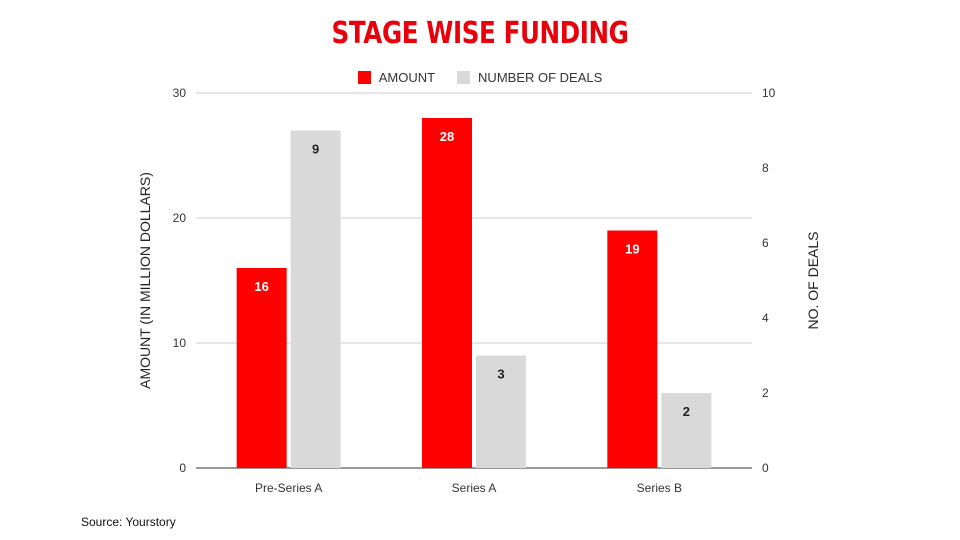 Image resolution: width=960 pixels, height=540 pixels. I want to click on data-label: 9, so click(315, 149).